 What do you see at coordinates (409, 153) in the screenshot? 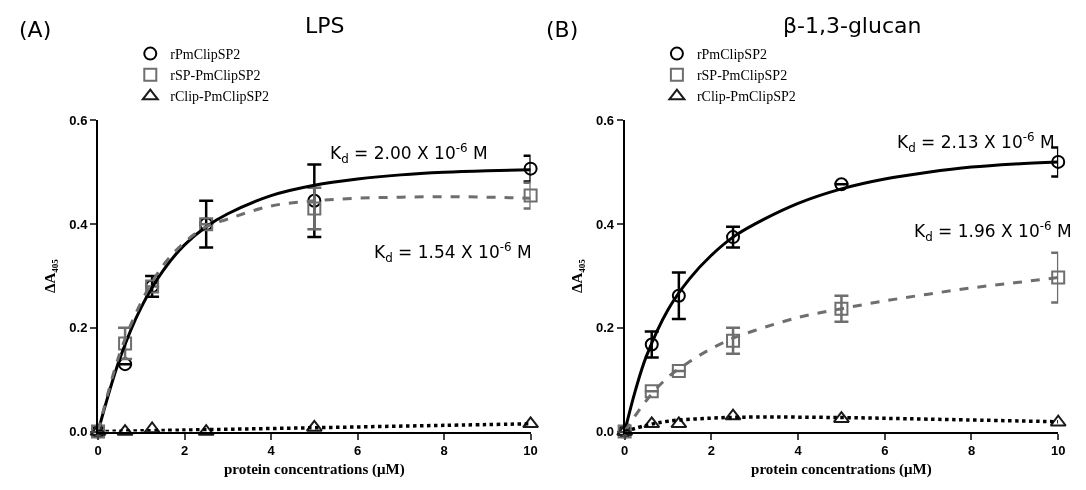
I see `annotation: K$_{d}$ = 2.00 X 10$^{-6}$ M` at bounding box center [409, 153].